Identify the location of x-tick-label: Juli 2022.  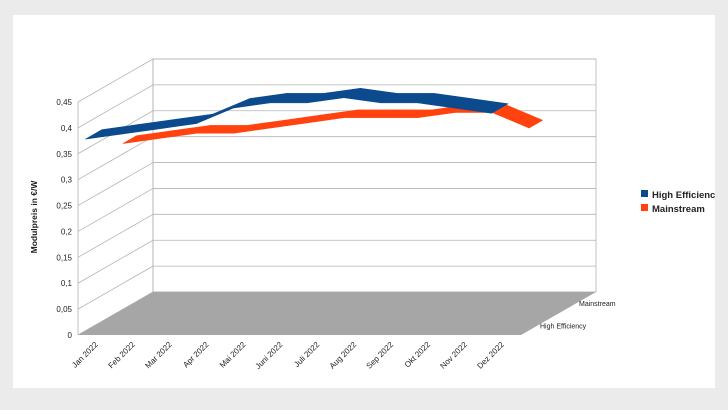
(306, 354).